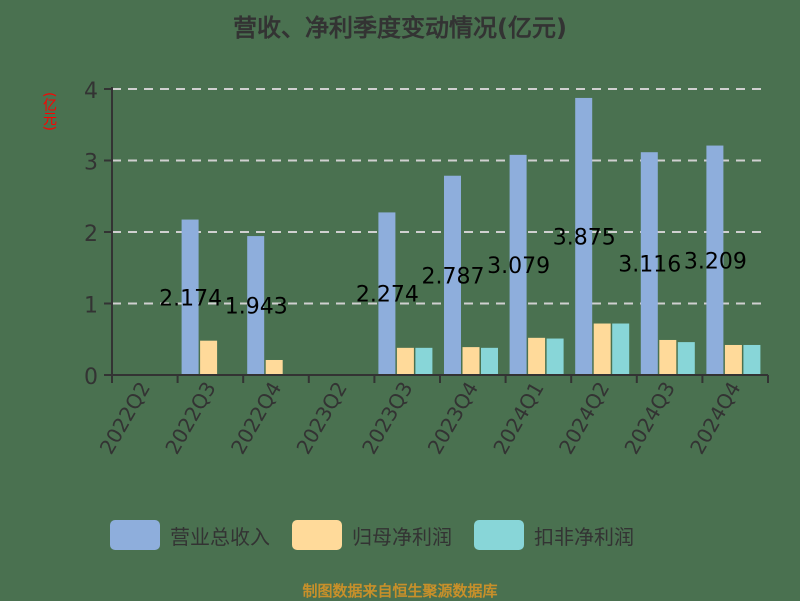  Describe the element at coordinates (584, 536) in the screenshot. I see `legend-label: 扣非净利润` at that location.